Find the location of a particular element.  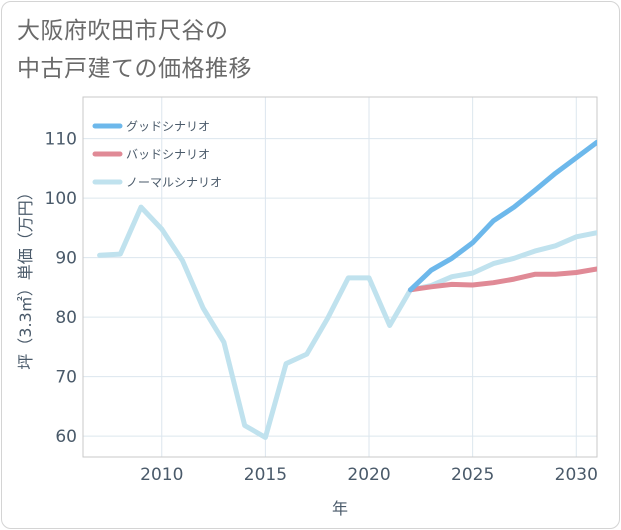

x-tick-label: 2030 is located at coordinates (576, 475).